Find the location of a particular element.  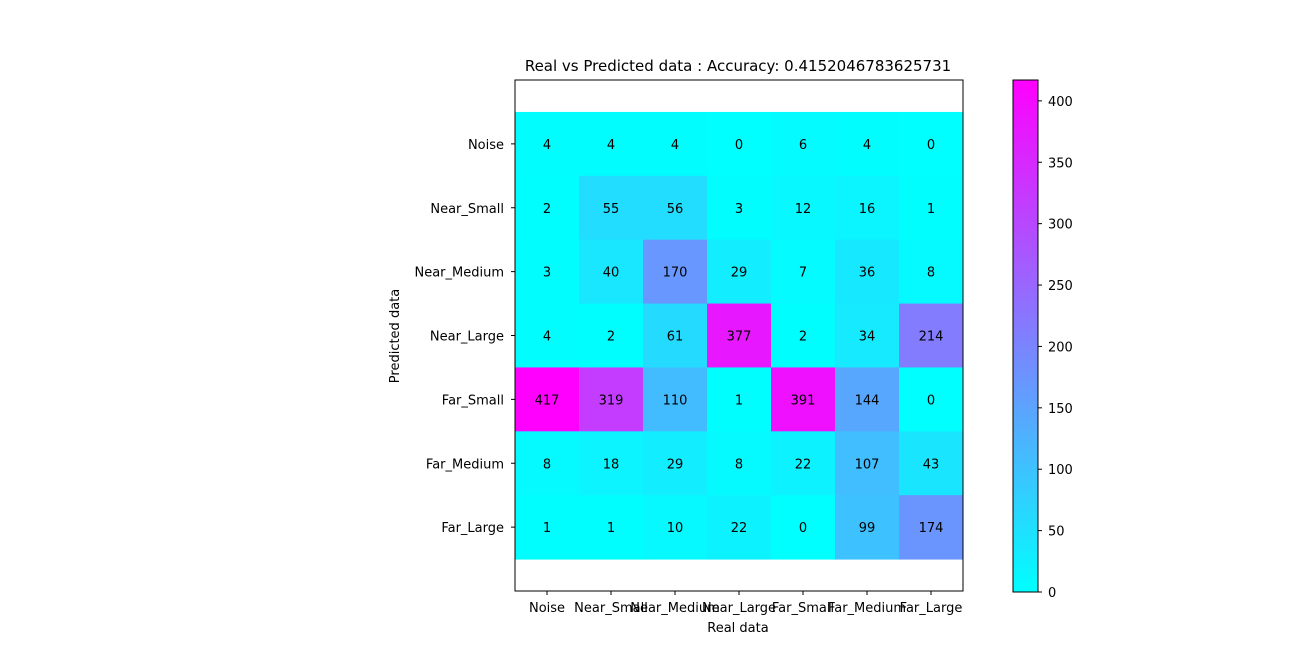

colorbar-tick-label: 350 is located at coordinates (1060, 163).